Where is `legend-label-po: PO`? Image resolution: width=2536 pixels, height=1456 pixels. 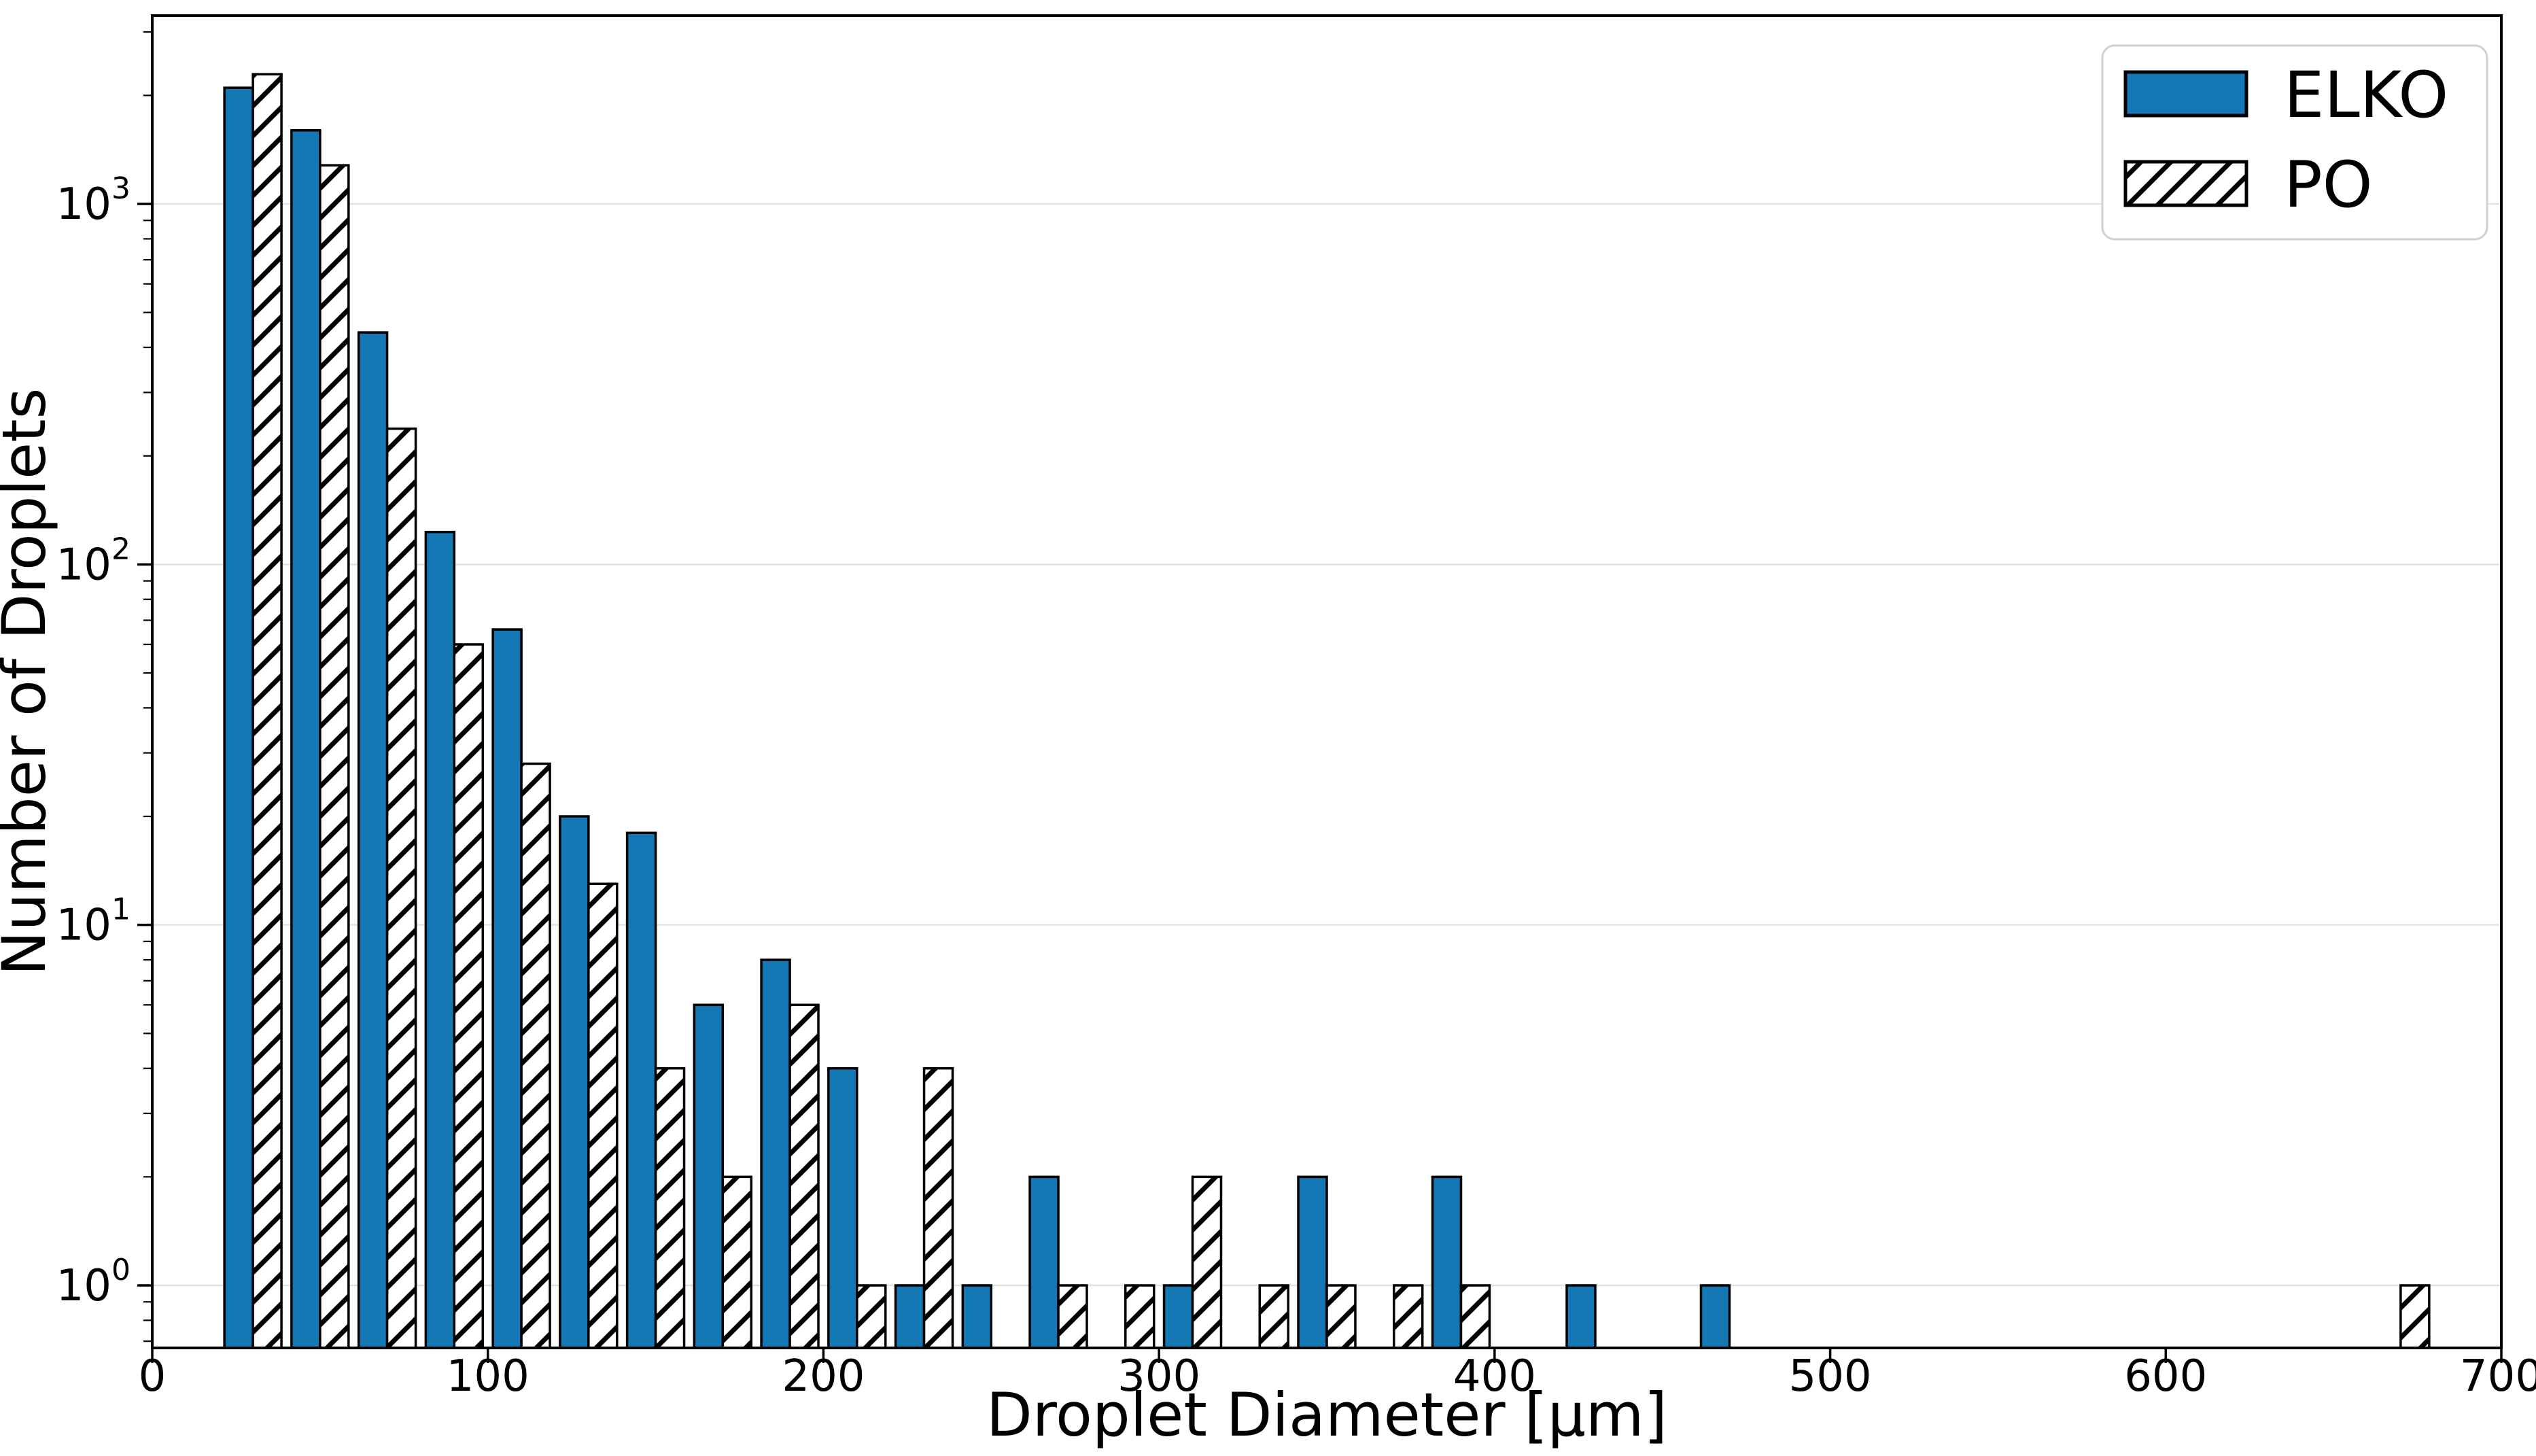
legend-label-po: PO is located at coordinates (2328, 185).